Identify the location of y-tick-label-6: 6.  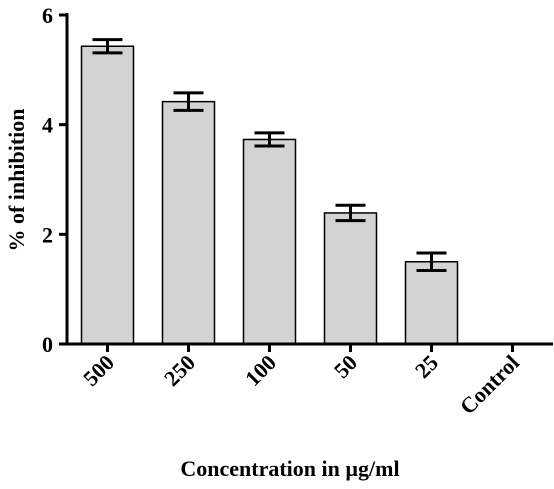
(47, 15).